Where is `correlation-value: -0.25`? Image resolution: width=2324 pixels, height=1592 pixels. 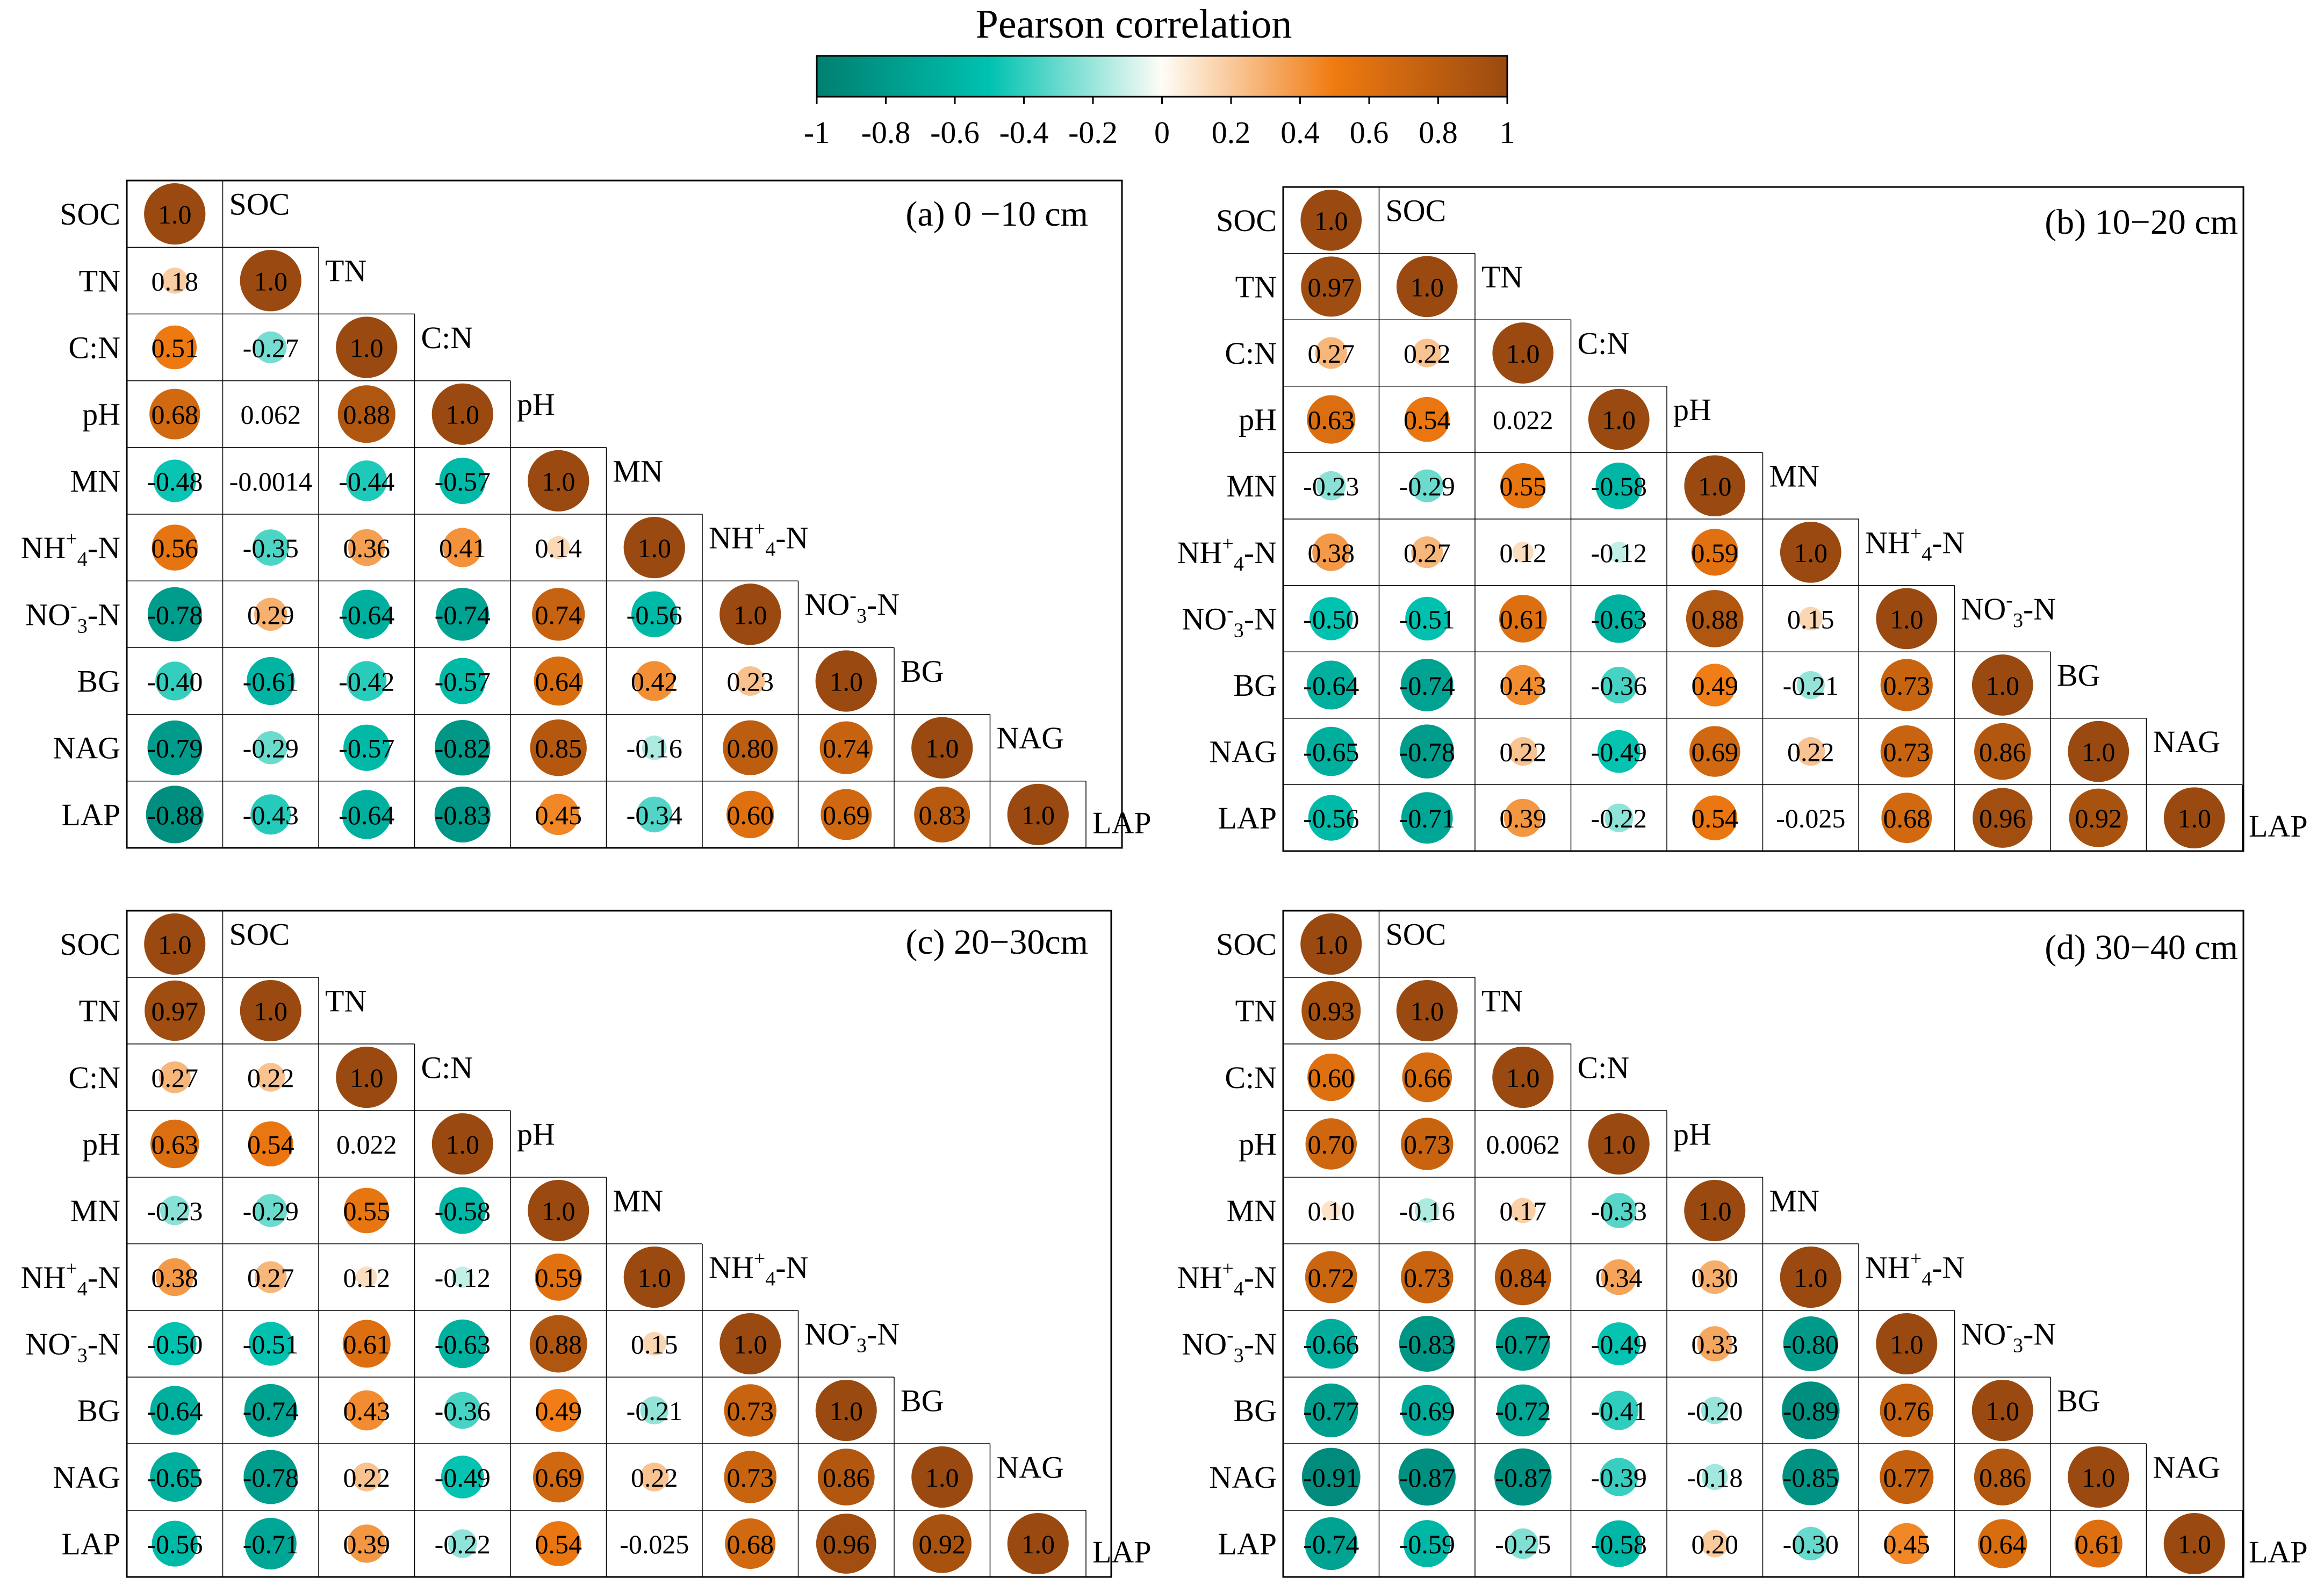
correlation-value: -0.25 is located at coordinates (1523, 1544).